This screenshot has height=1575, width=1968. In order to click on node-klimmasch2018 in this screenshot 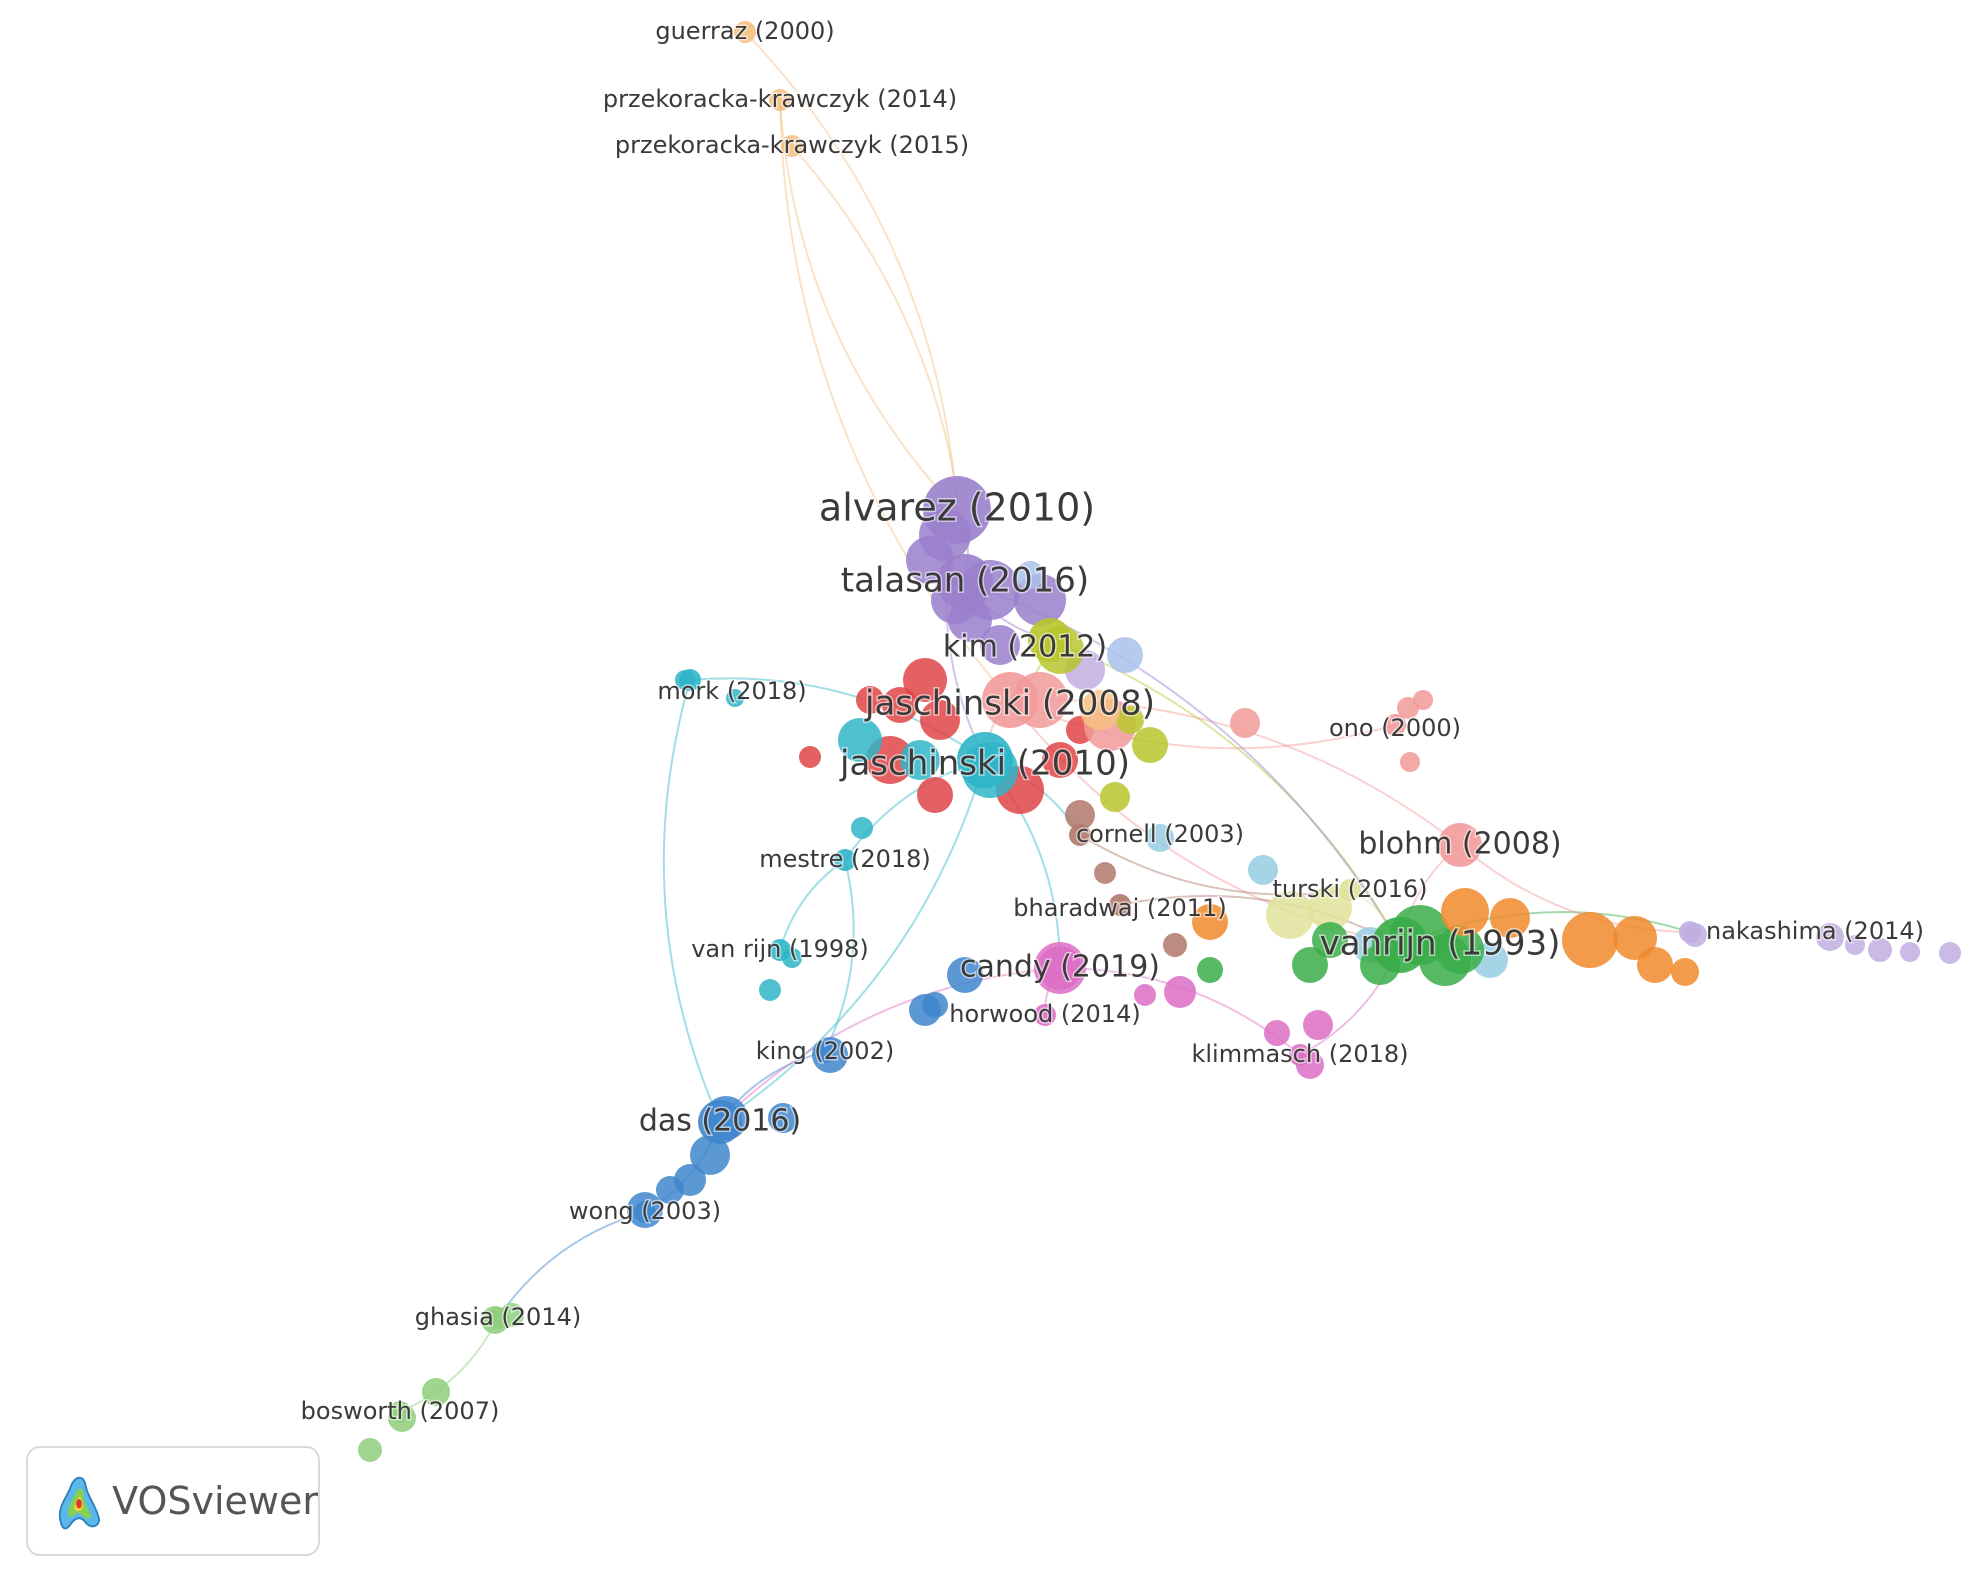, I will do `click(1300, 1055)`.